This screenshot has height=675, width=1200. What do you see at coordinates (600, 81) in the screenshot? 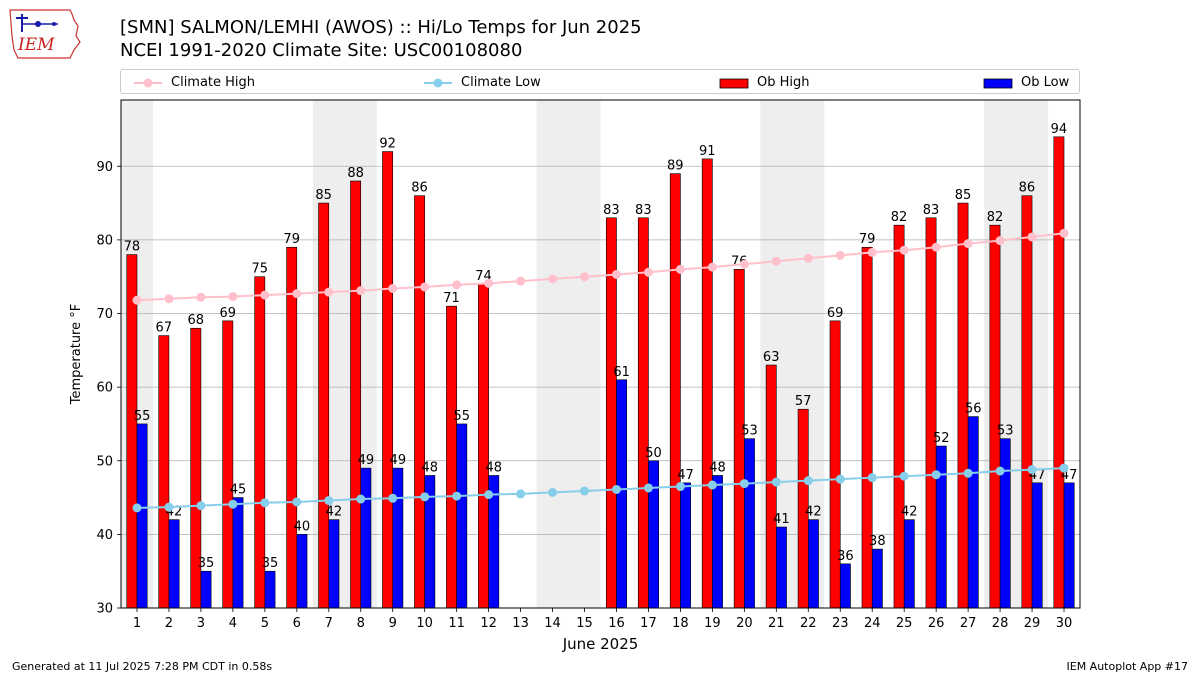
I see `chart-legend: Climate High Climate Low Ob High Ob Low` at bounding box center [600, 81].